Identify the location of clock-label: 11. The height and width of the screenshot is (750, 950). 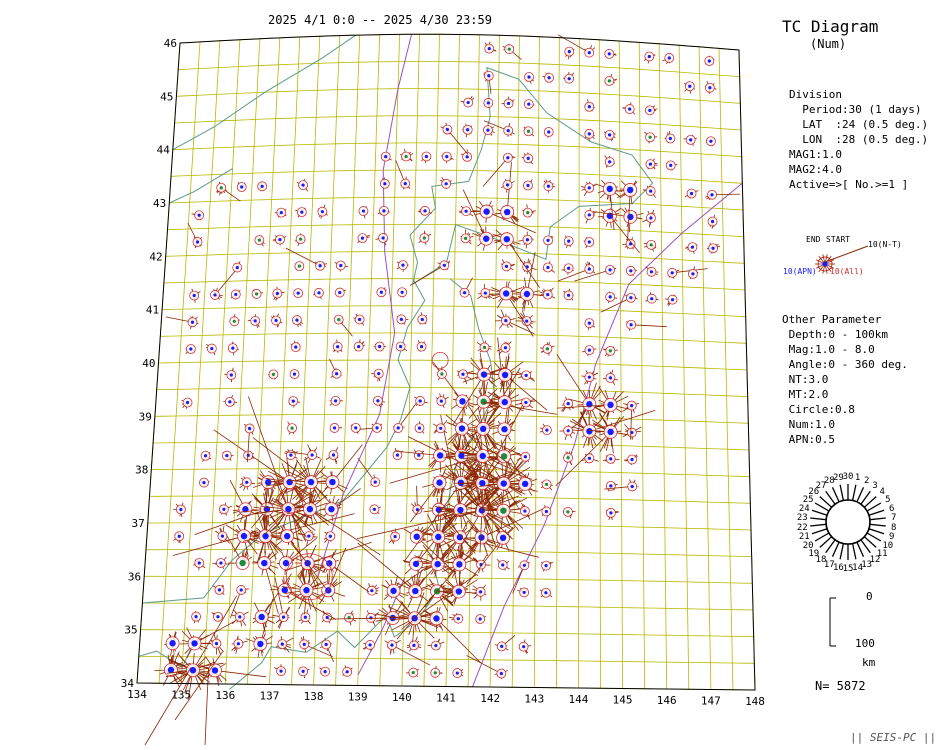
(882, 554).